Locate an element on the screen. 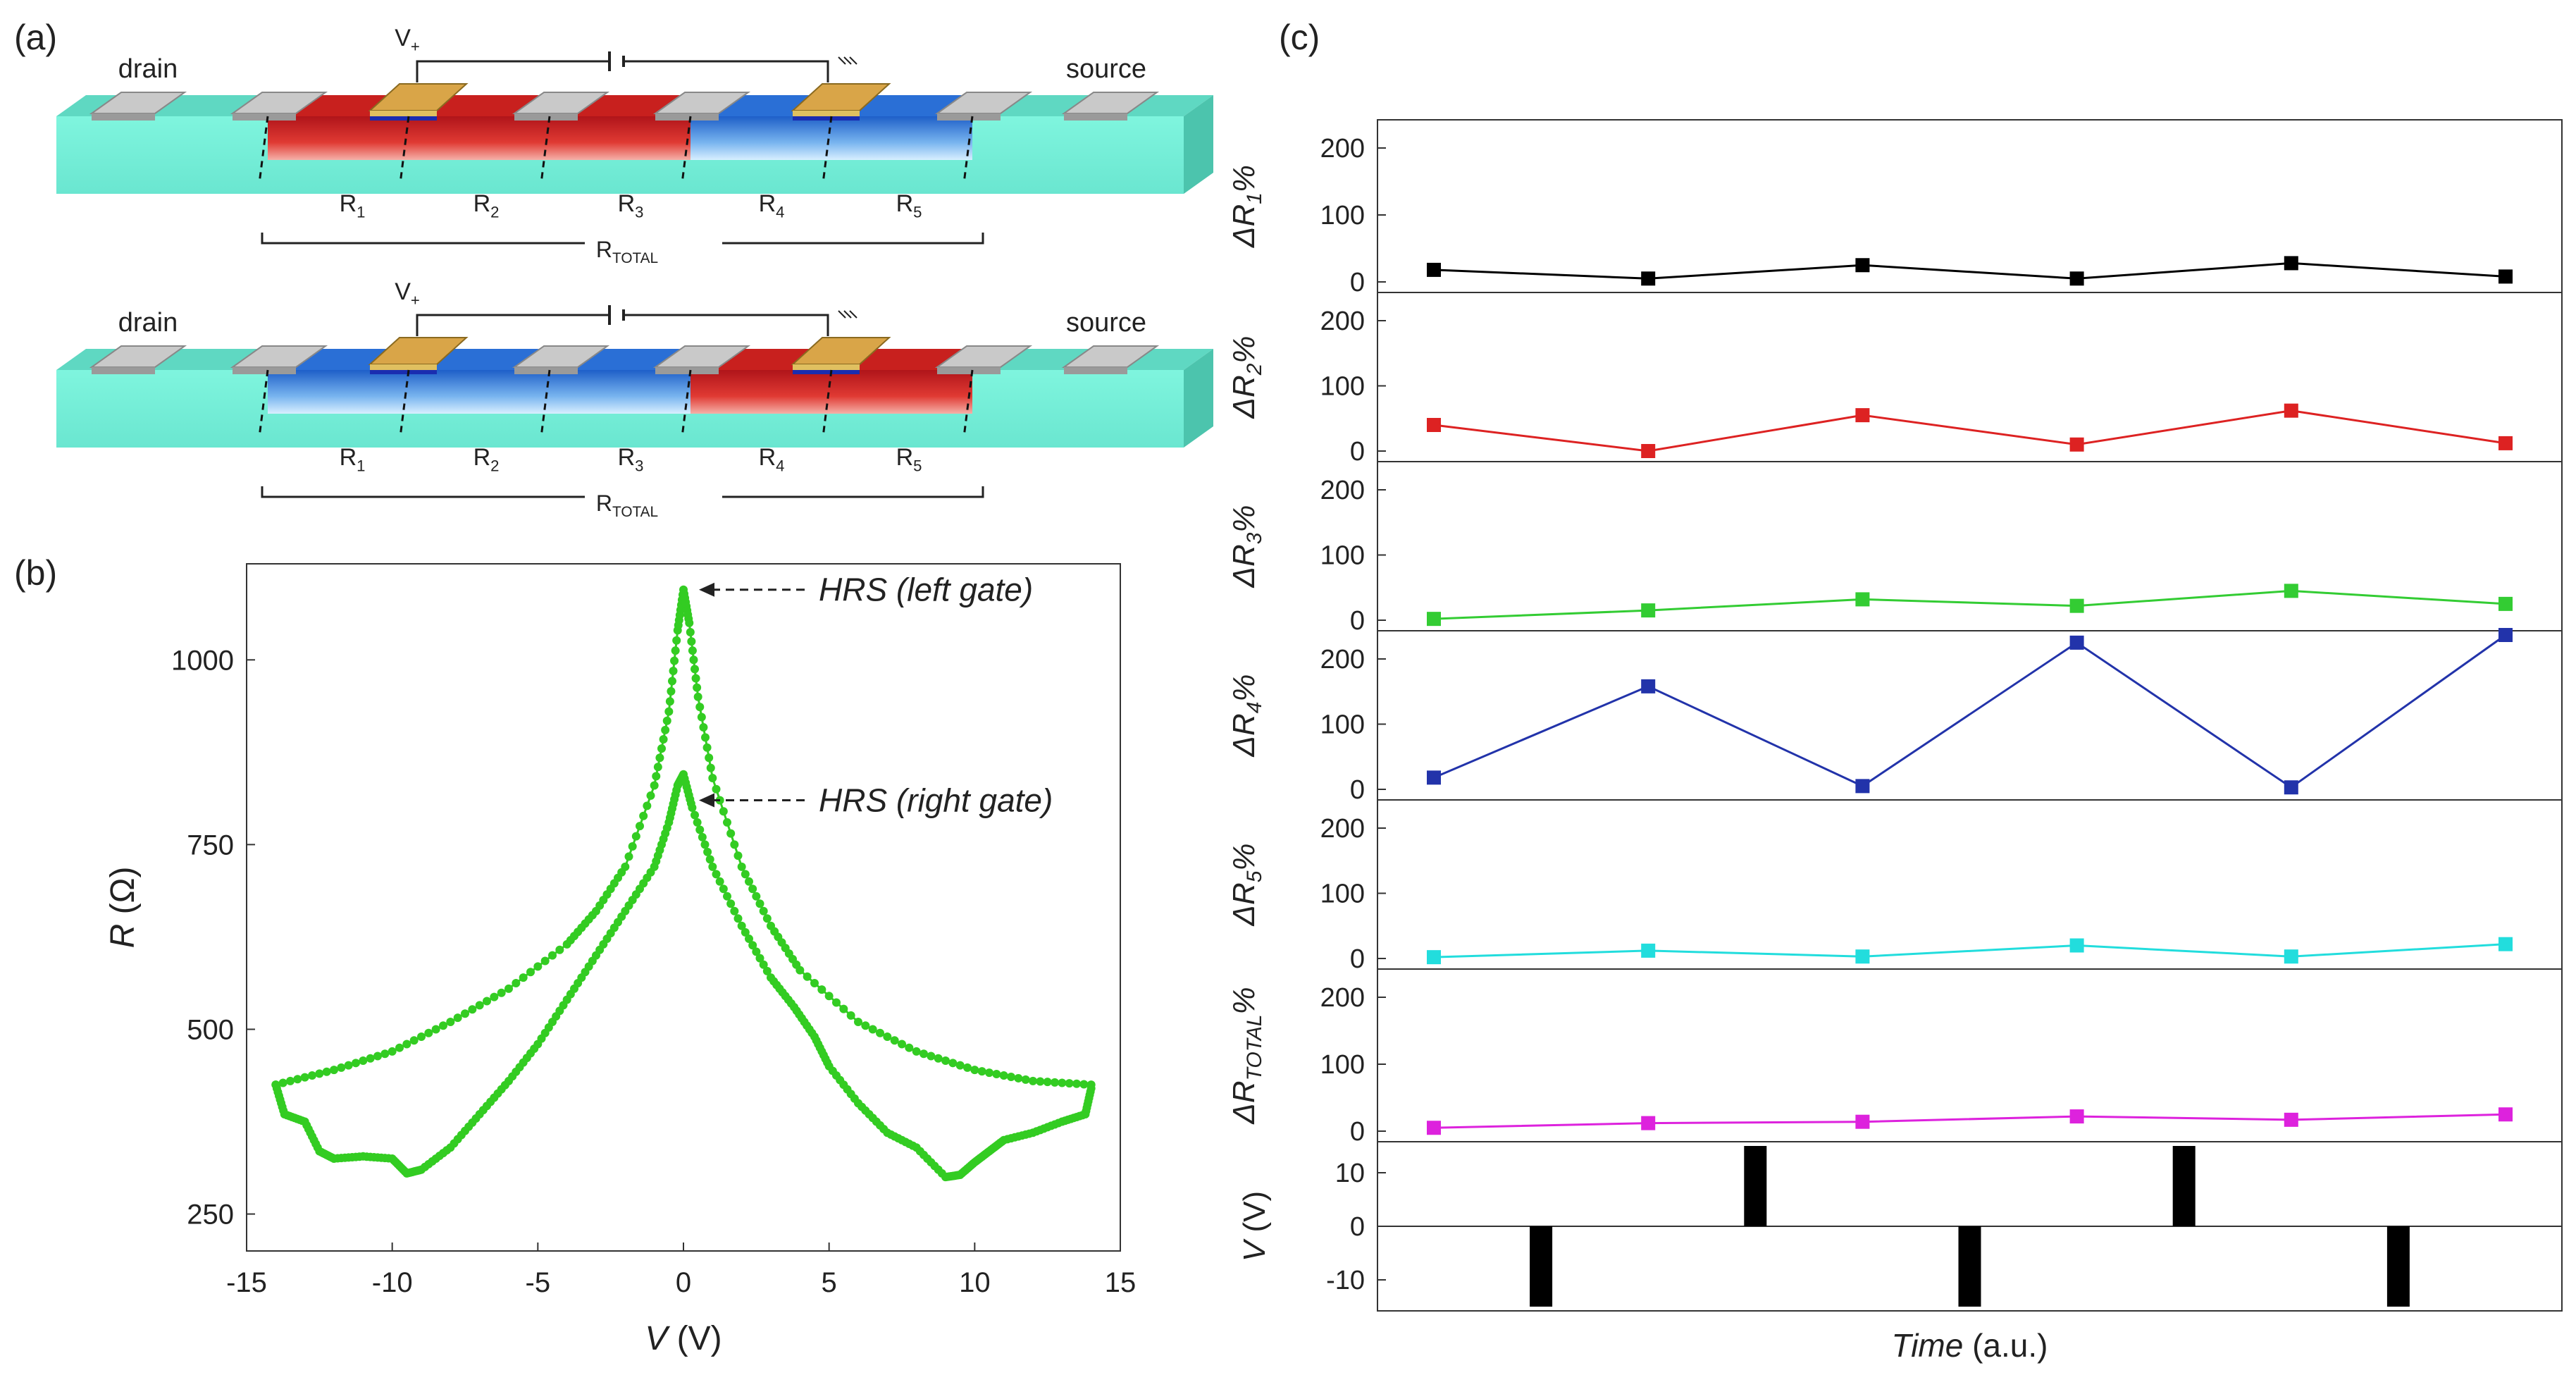 Image resolution: width=2576 pixels, height=1375 pixels. x-tick-label-b: -10 is located at coordinates (392, 1282).